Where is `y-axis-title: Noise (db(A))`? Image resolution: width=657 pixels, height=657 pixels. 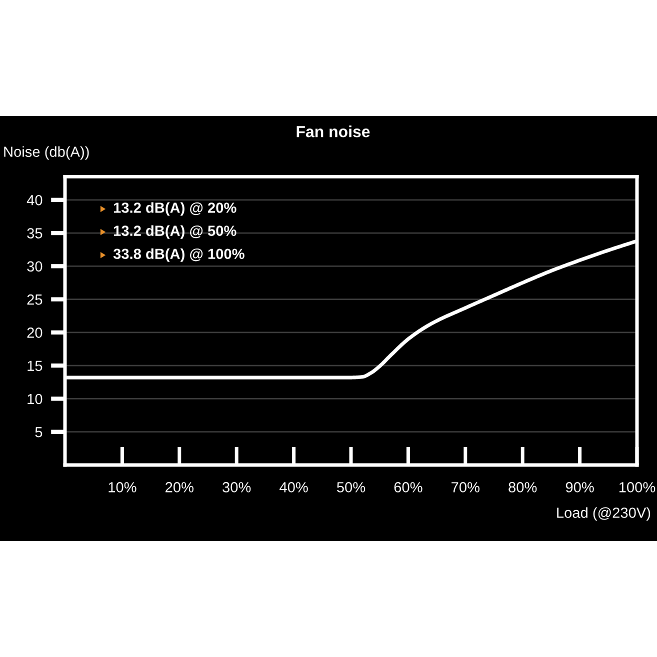 y-axis-title: Noise (db(A)) is located at coordinates (46, 153).